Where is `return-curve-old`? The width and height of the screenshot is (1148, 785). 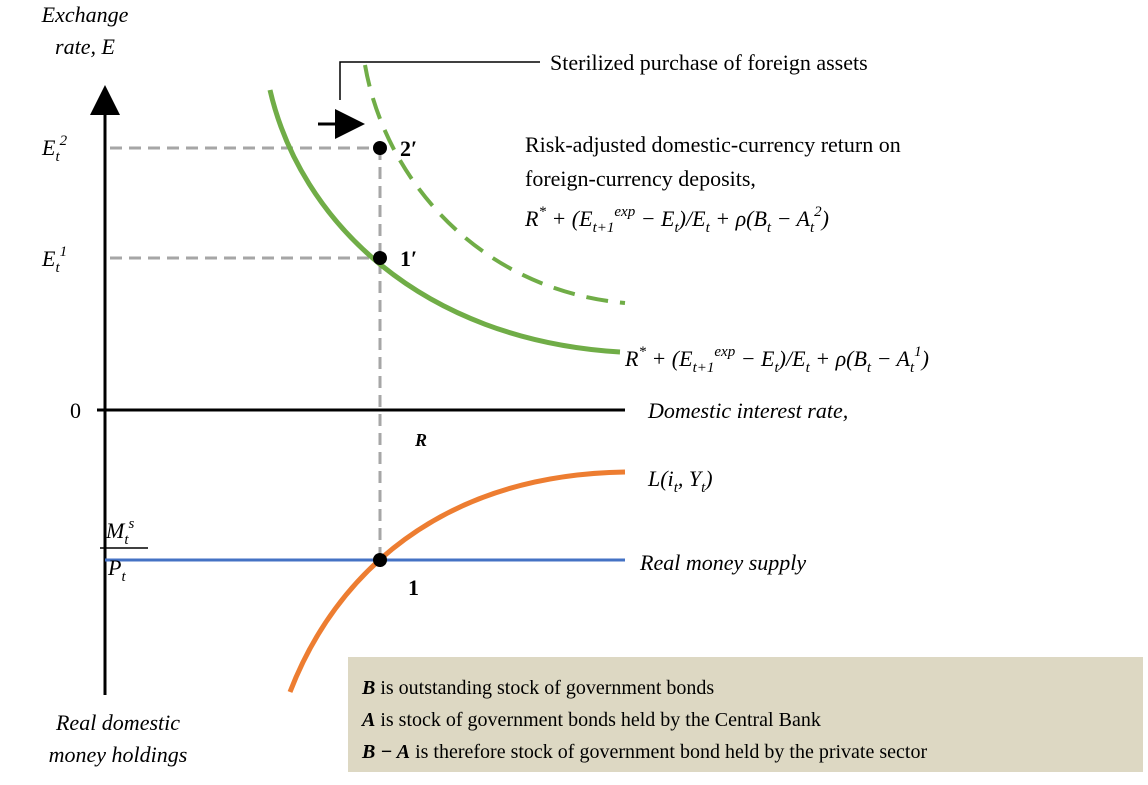 return-curve-old is located at coordinates (444, 222).